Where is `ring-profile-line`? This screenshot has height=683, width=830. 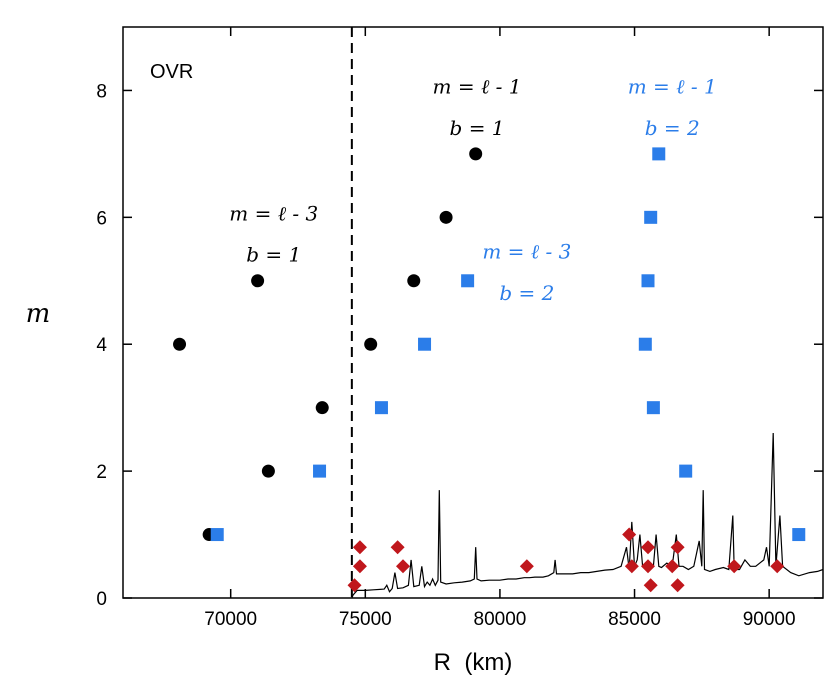
ring-profile-line is located at coordinates (587, 515).